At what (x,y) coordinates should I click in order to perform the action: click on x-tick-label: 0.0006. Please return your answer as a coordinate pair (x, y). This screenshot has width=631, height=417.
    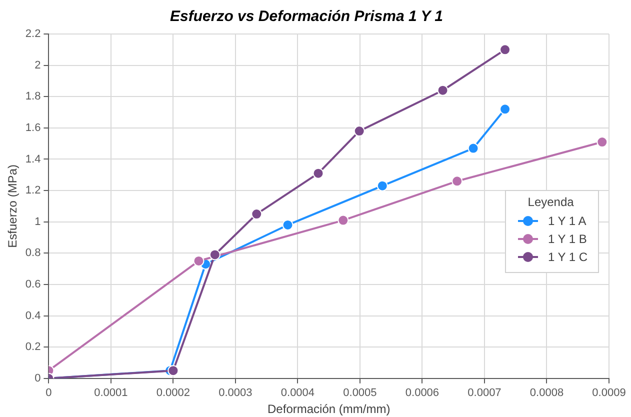
    Looking at the image, I should click on (422, 393).